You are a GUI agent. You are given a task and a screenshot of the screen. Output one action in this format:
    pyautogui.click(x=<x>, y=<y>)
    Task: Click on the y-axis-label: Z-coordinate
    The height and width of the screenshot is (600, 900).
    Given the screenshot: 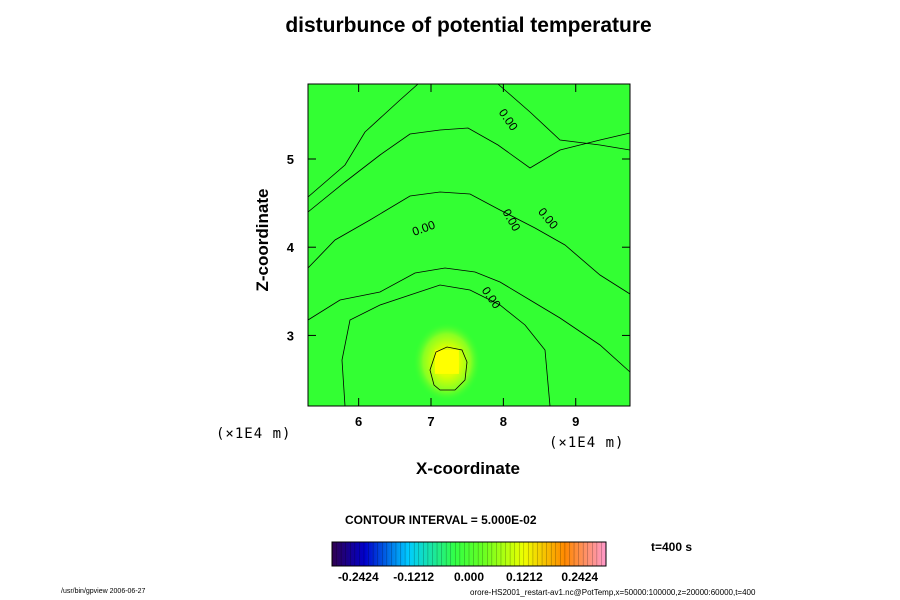 What is the action you would take?
    pyautogui.click(x=262, y=240)
    